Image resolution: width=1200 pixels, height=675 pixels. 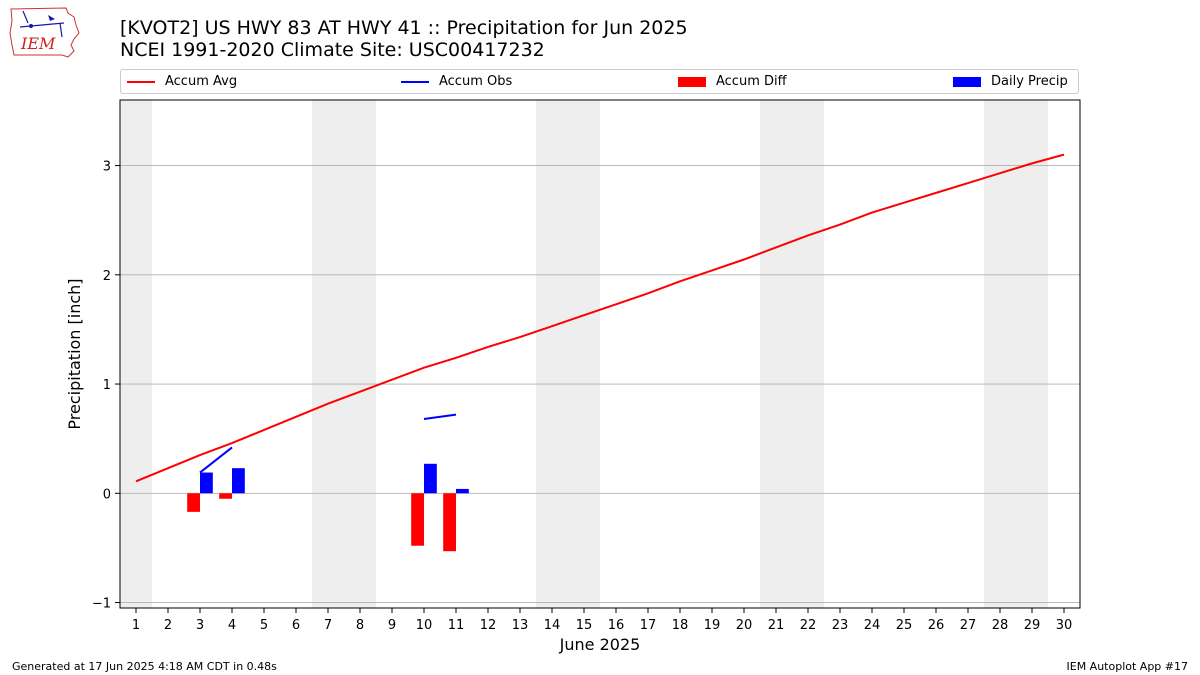 What do you see at coordinates (808, 625) in the screenshot?
I see `x-tick-label: 22` at bounding box center [808, 625].